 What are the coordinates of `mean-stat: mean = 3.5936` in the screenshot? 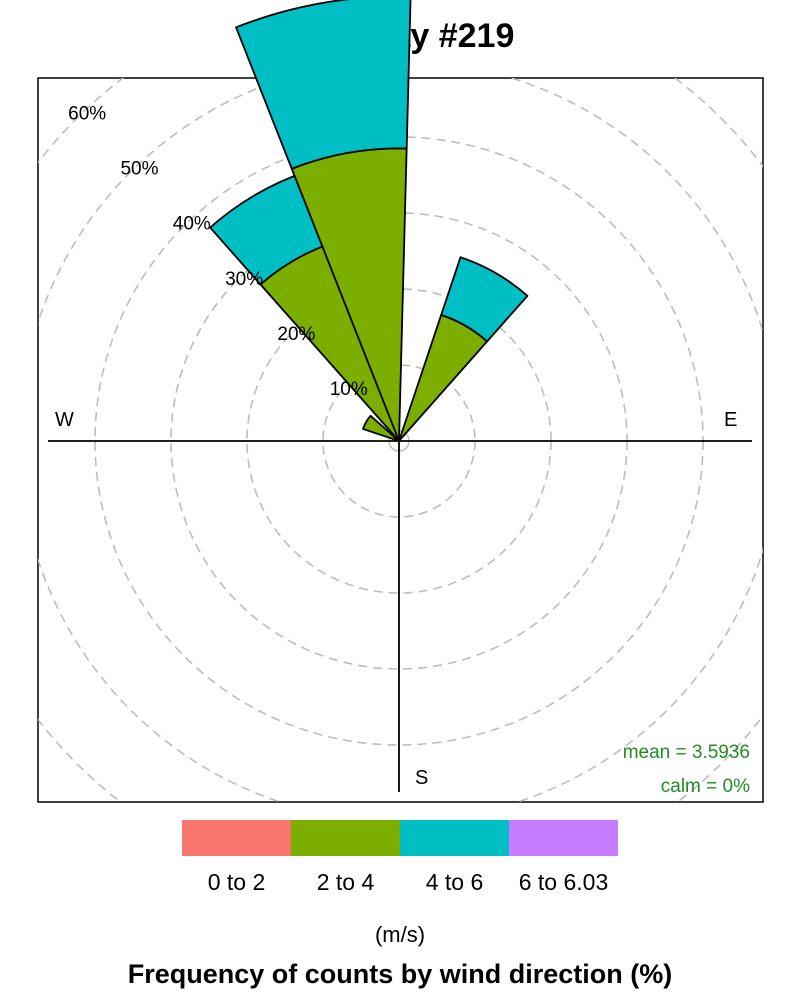 It's located at (686, 752).